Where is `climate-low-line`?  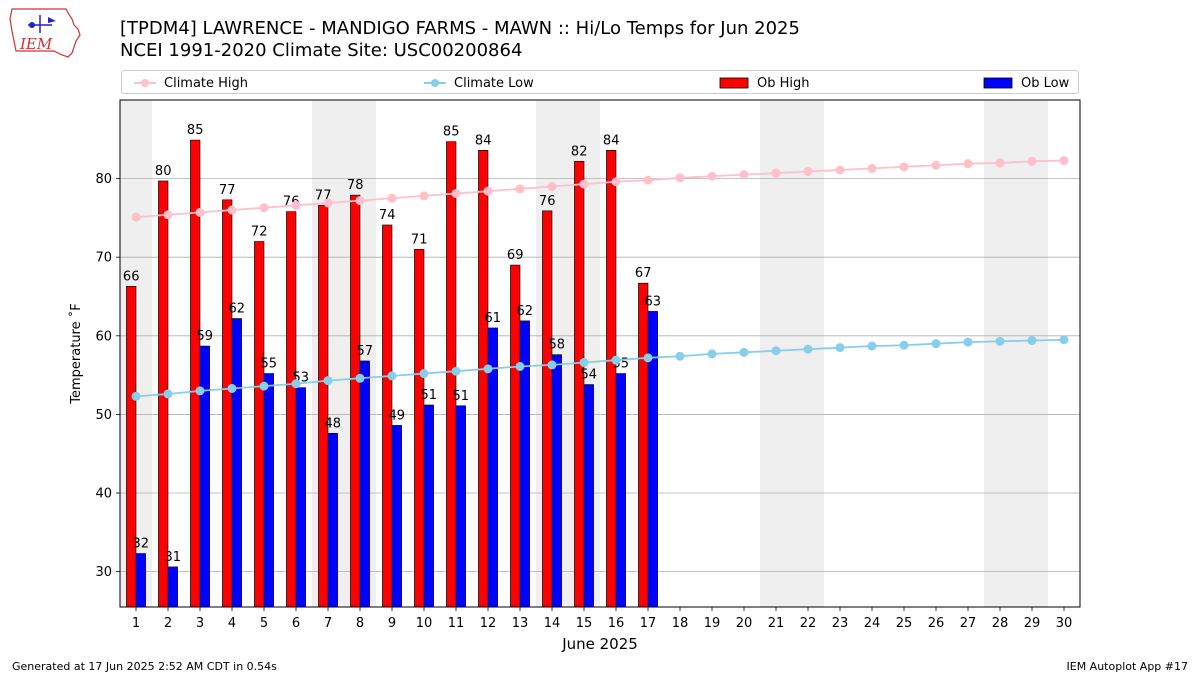 climate-low-line is located at coordinates (600, 368).